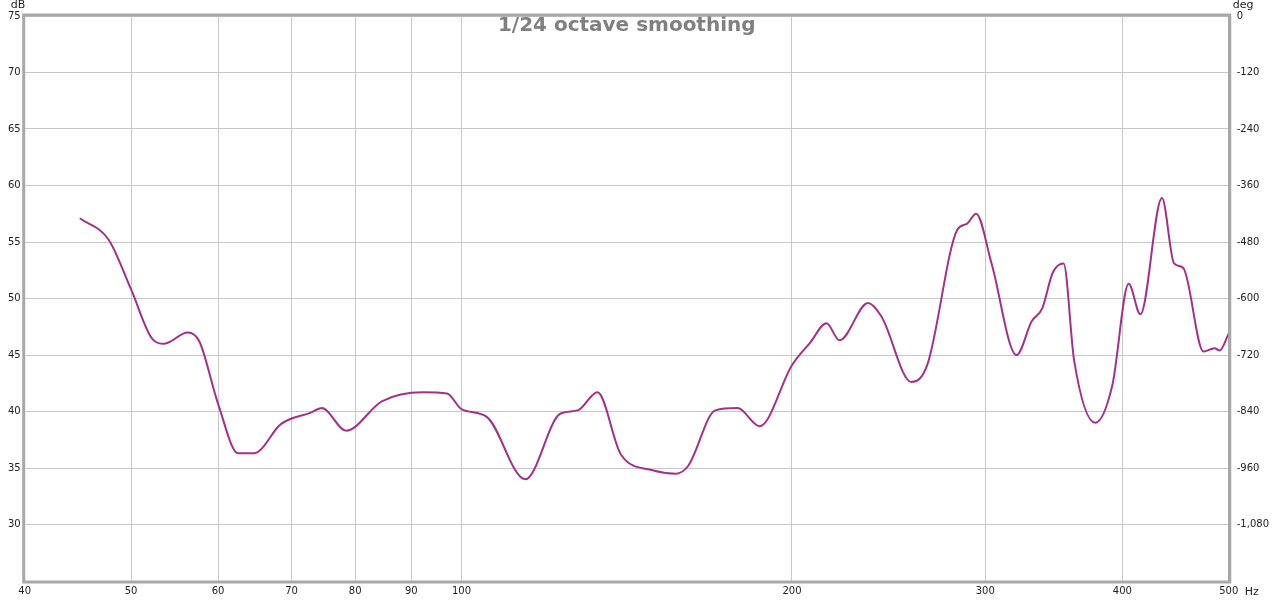 This screenshot has height=605, width=1279. I want to click on y2-tick-label: -120, so click(1248, 72).